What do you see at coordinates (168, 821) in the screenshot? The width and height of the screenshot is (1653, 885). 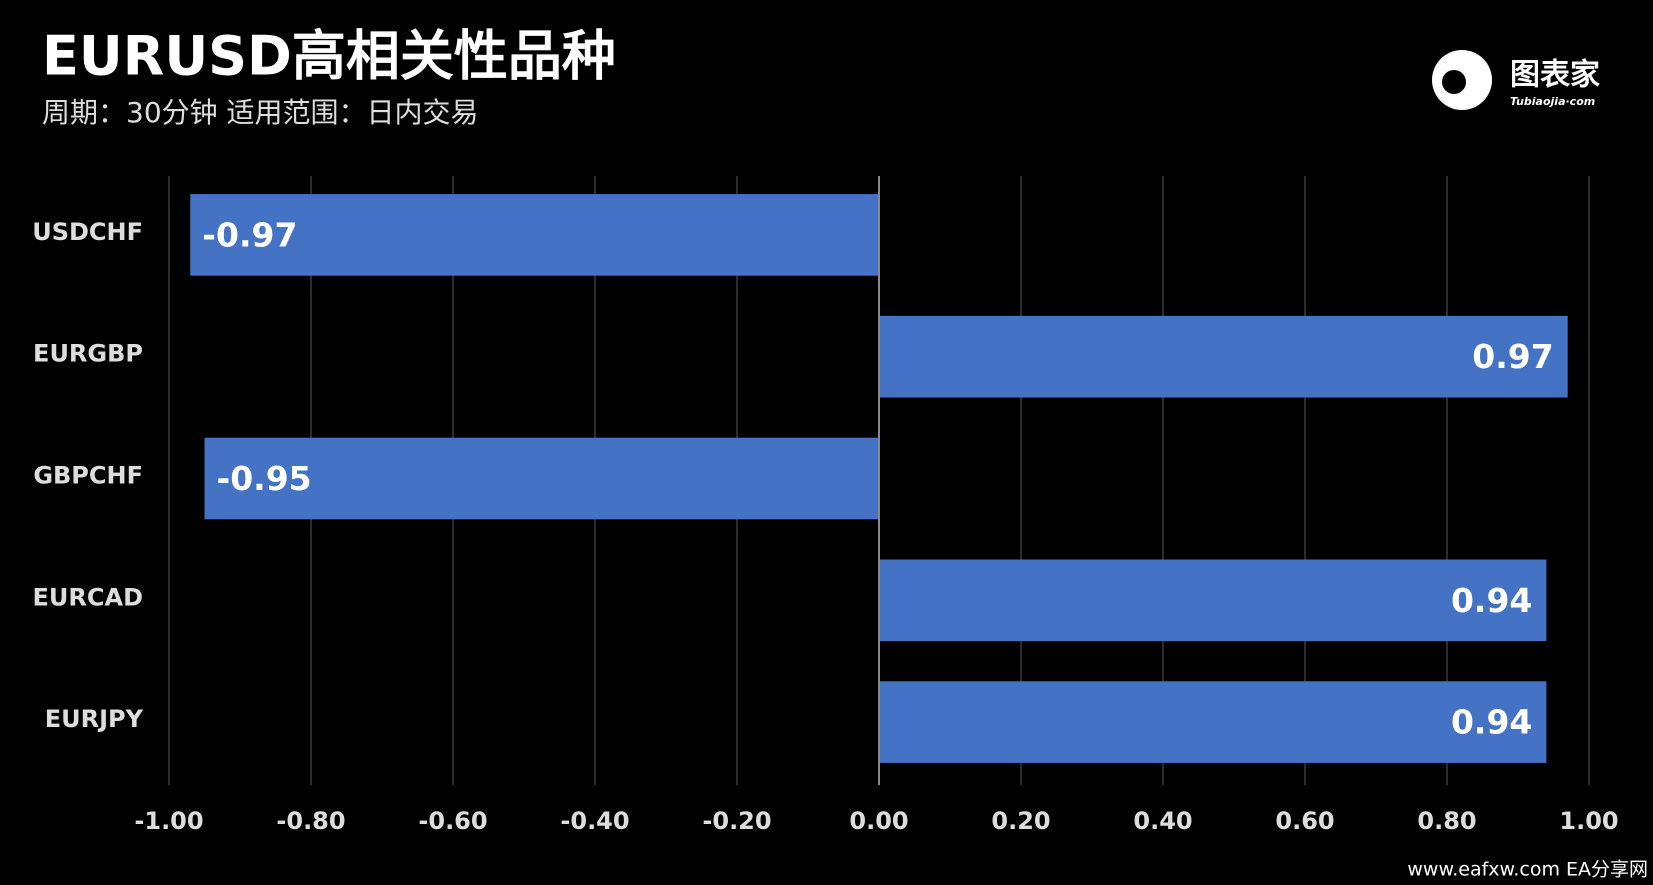 I see `x-tick-label: -1.00` at bounding box center [168, 821].